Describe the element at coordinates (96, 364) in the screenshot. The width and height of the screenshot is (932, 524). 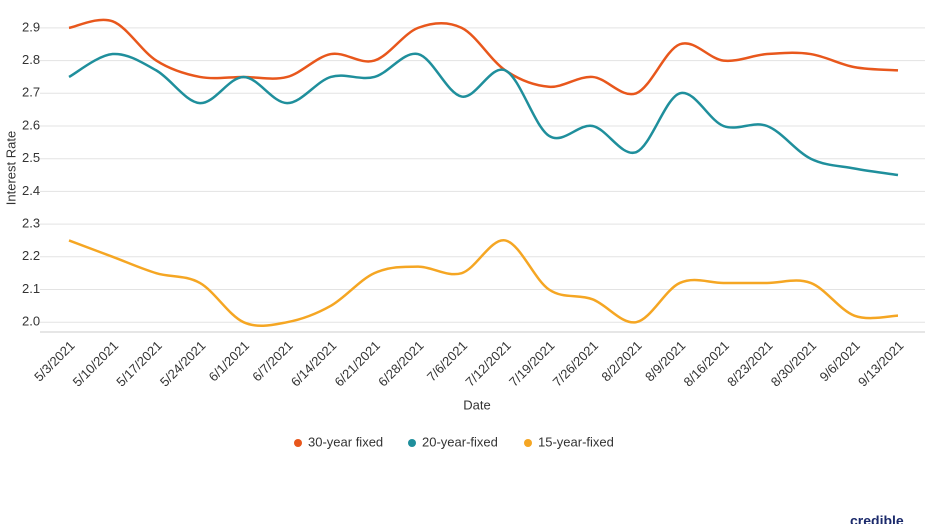
I see `x-tick-label: 5/10/2021` at that location.